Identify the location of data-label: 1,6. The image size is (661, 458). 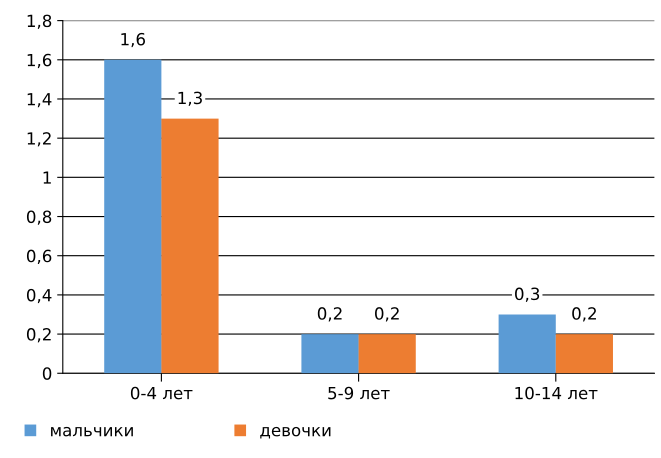
(133, 40).